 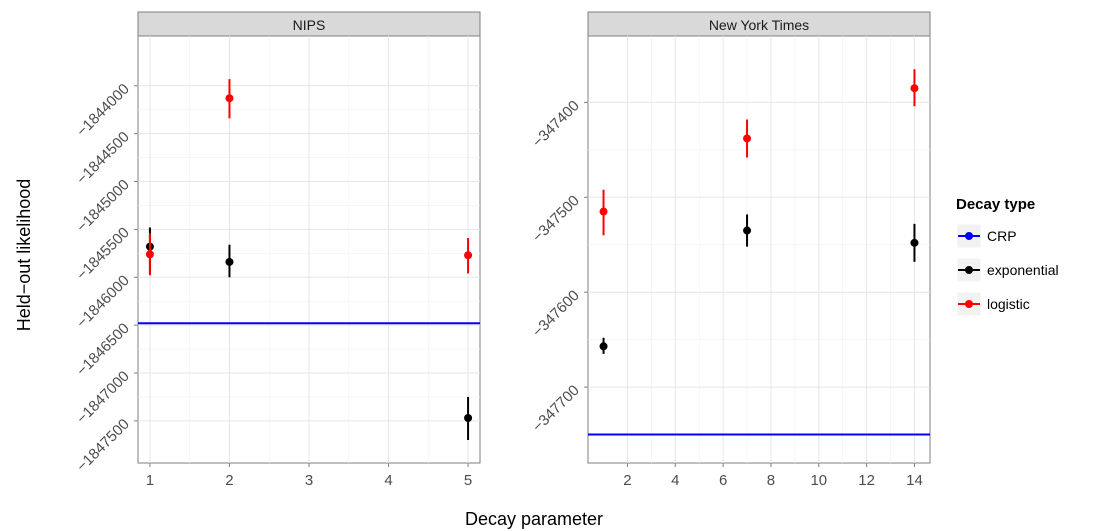 I want to click on y-tick-label: −1844000, so click(x=103, y=111).